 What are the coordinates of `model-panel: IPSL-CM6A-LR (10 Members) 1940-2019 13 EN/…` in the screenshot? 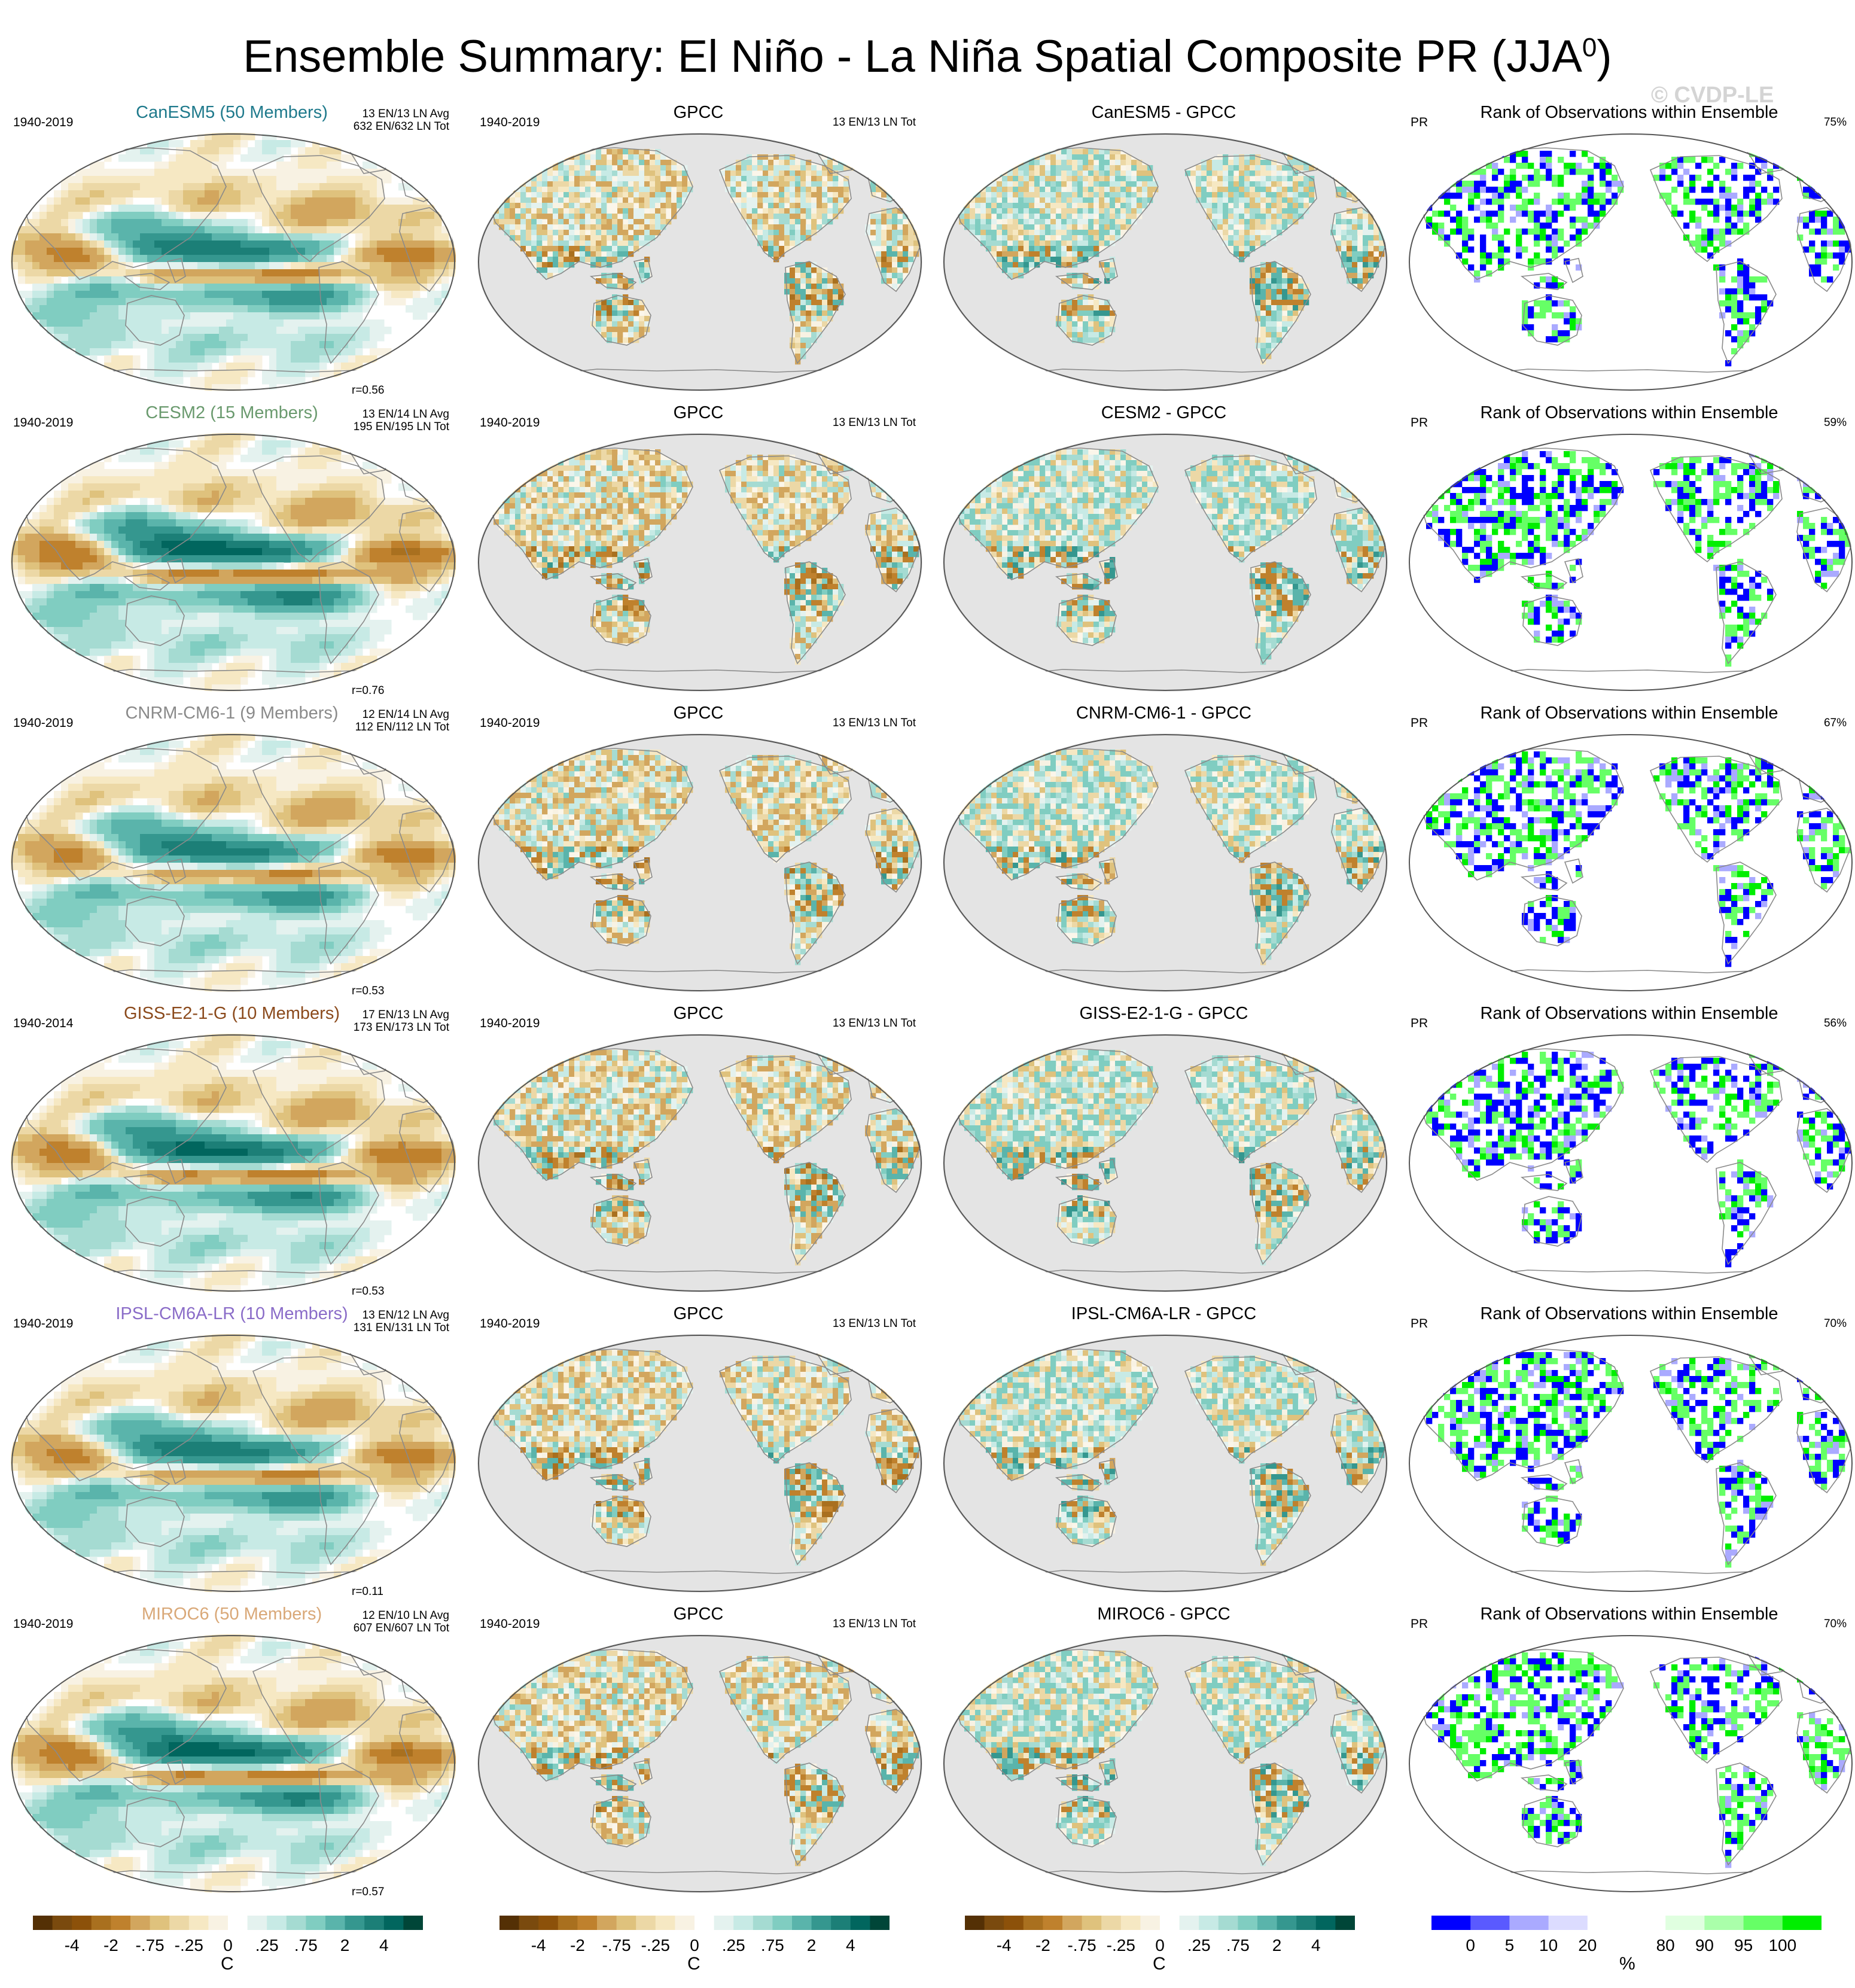 It's located at (232, 1453).